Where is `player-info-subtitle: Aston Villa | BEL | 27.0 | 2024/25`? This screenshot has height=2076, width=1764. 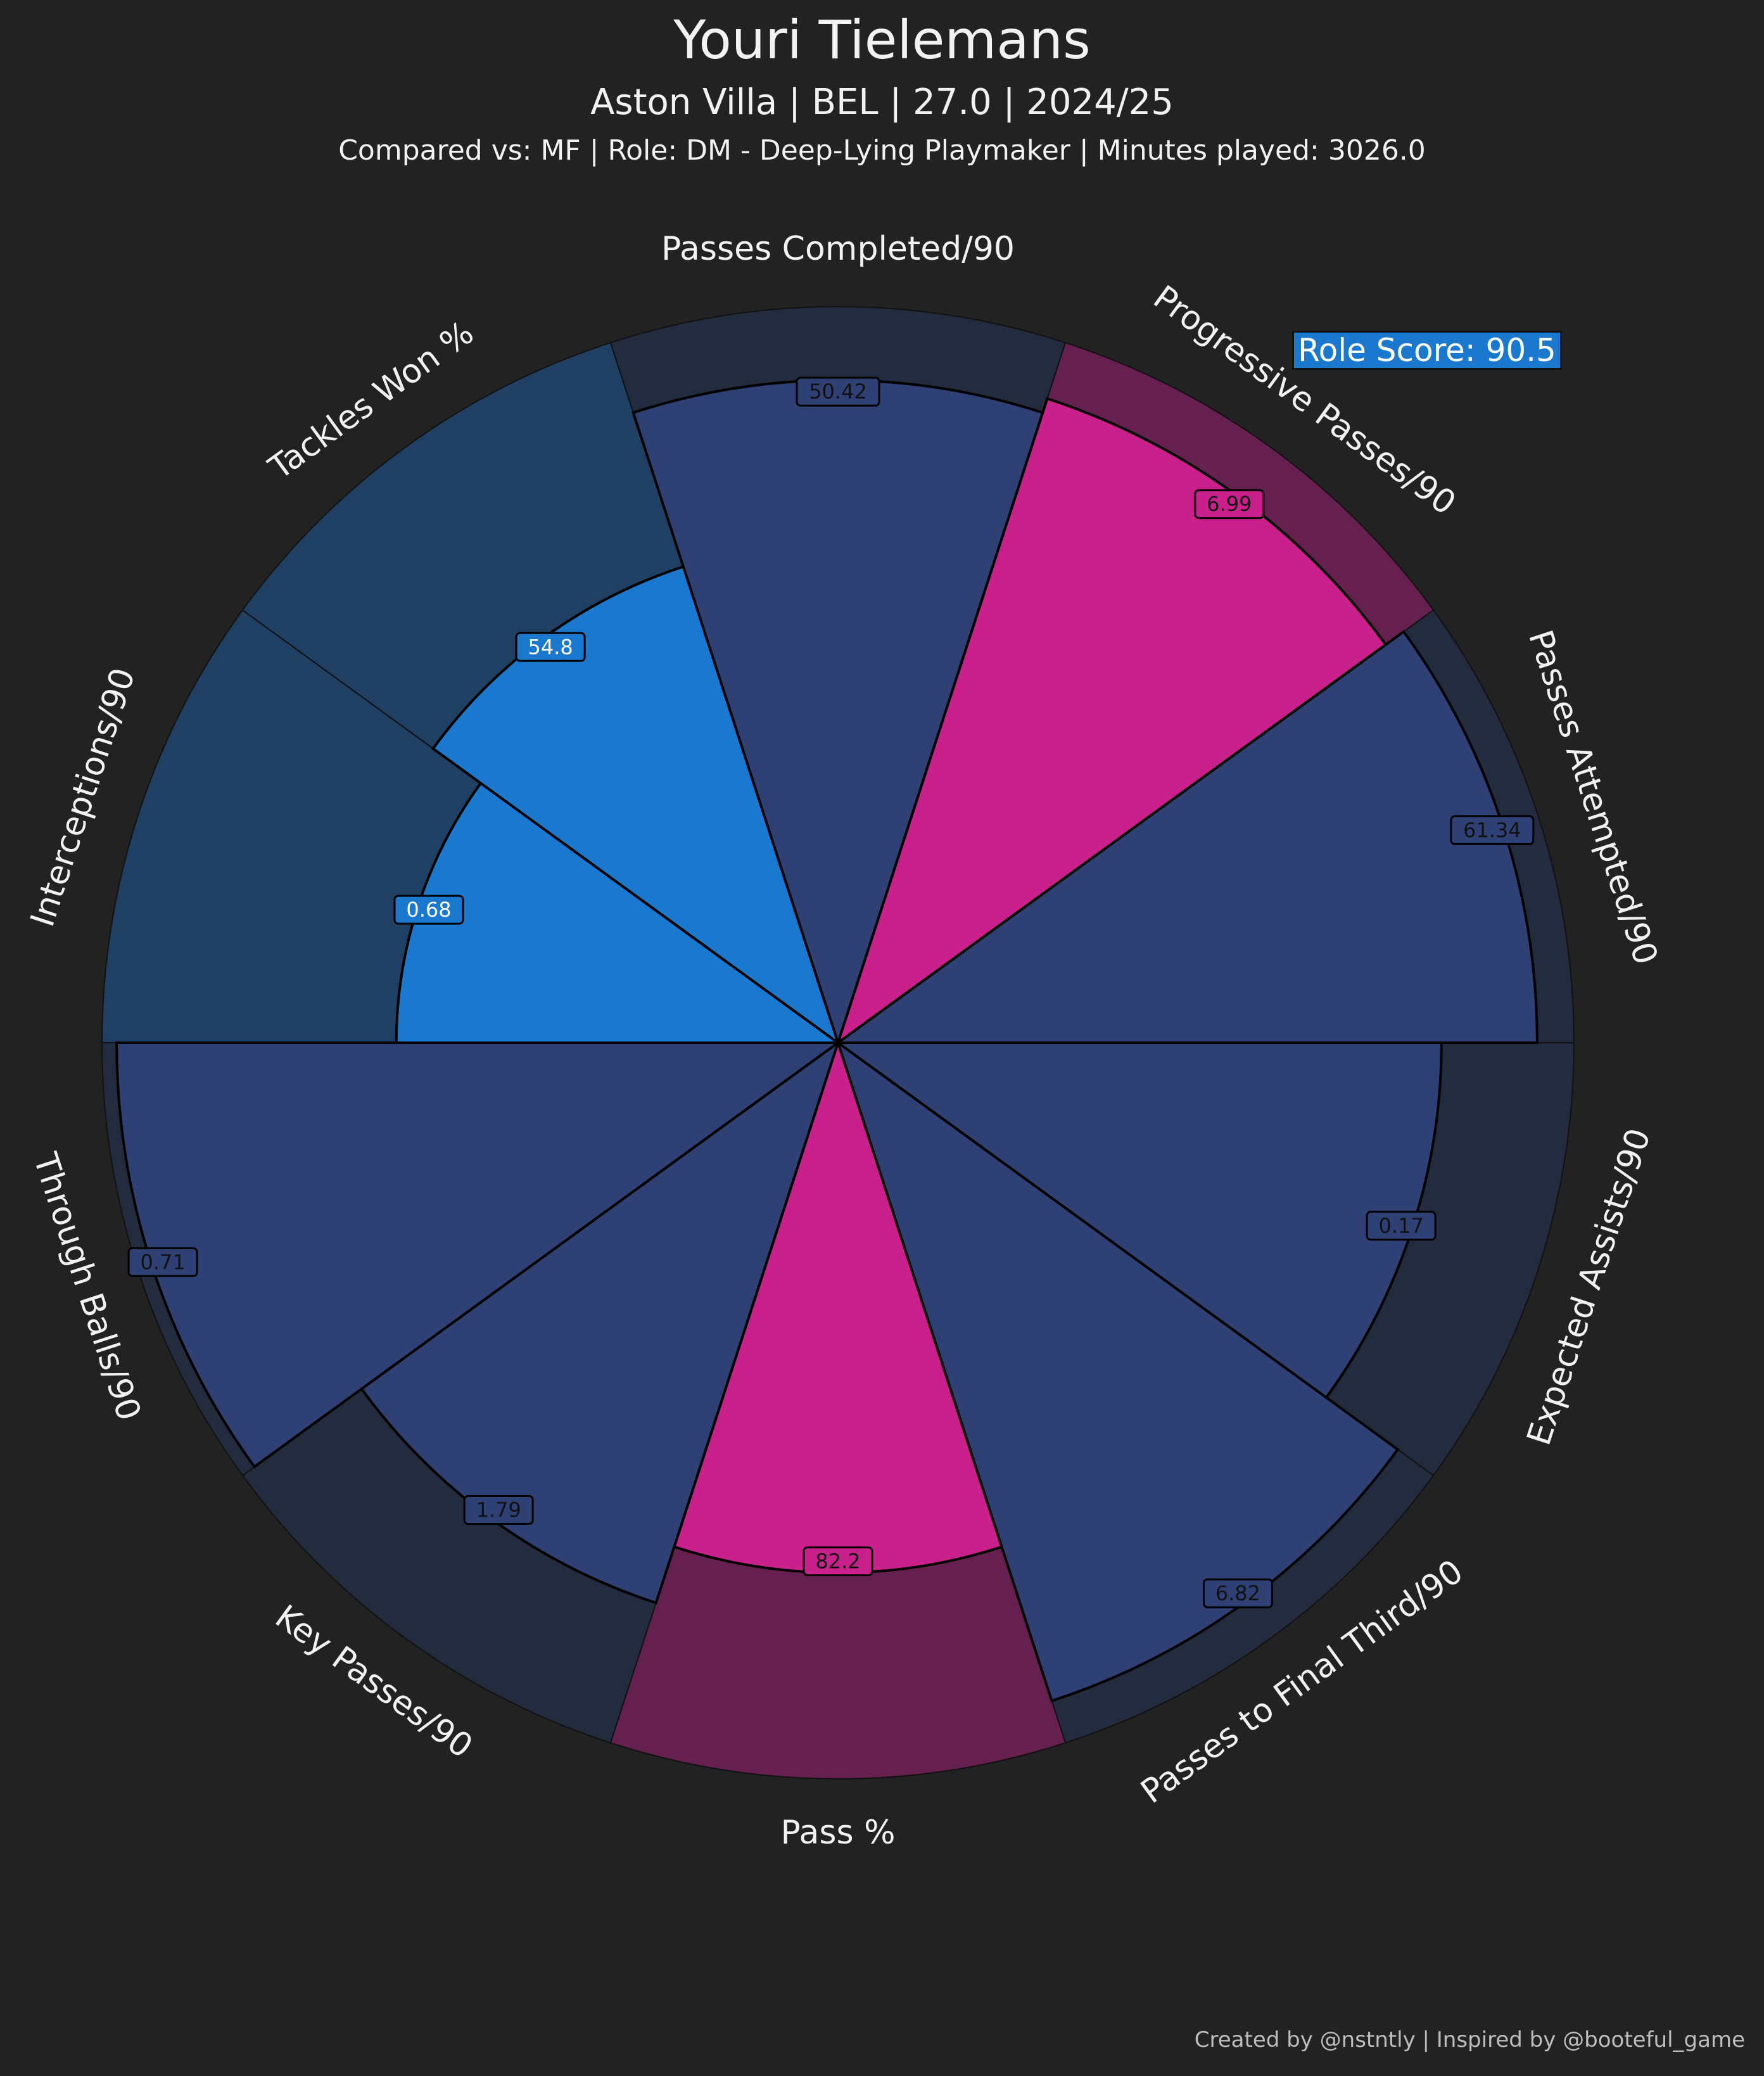
player-info-subtitle: Aston Villa | BEL | 27.0 | 2024/25 is located at coordinates (882, 102).